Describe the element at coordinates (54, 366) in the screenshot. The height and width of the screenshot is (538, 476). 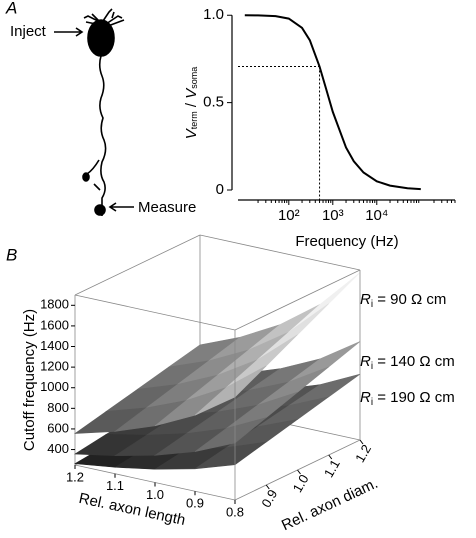
I see `z-tick-label: 1200` at that location.